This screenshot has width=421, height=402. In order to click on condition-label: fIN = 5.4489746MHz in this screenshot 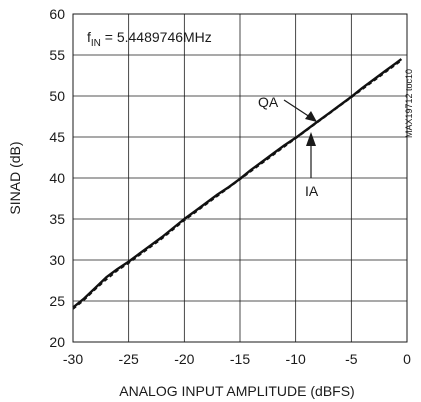, I will do `click(149, 39)`.